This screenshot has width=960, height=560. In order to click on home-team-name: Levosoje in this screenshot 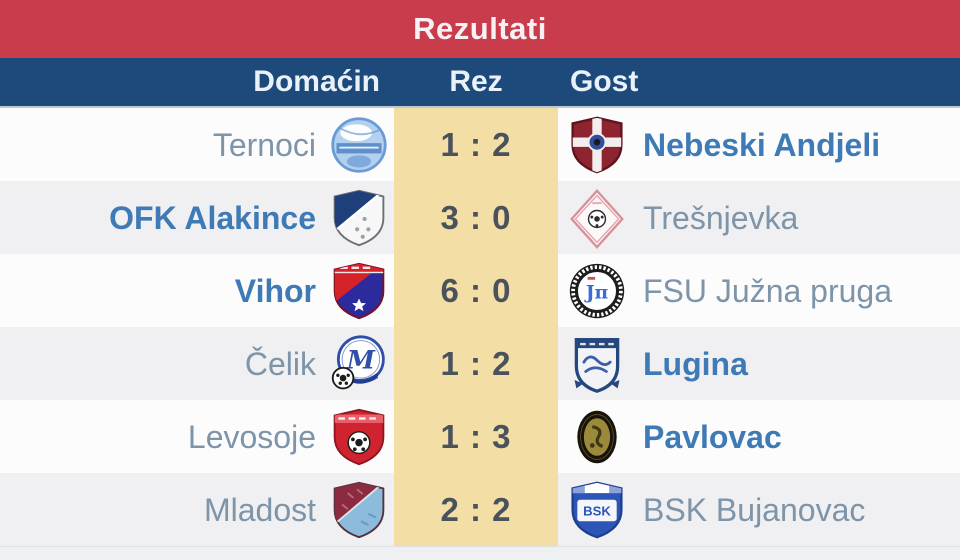, I will do `click(251, 436)`.